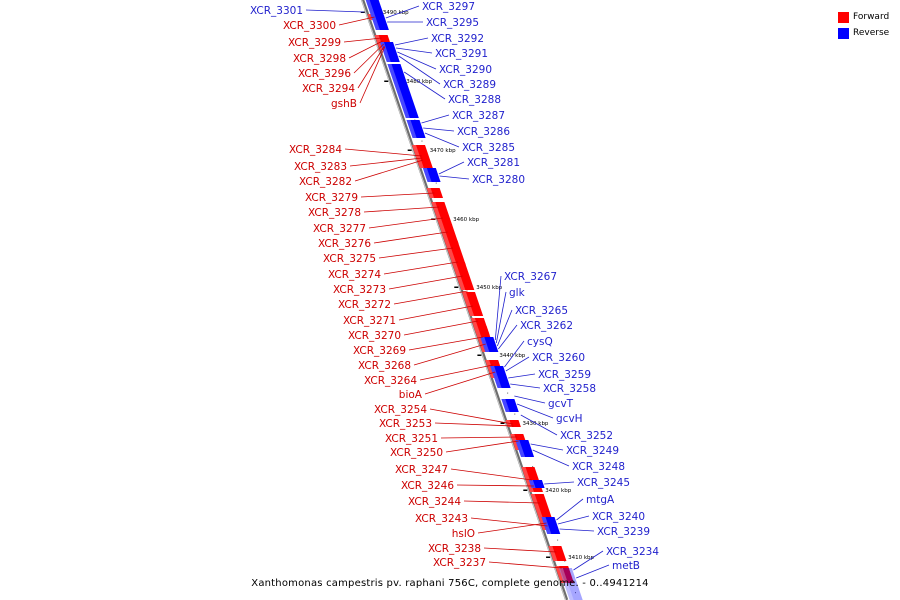  Describe the element at coordinates (626, 566) in the screenshot. I see `reverse-gene-label: metB` at that location.